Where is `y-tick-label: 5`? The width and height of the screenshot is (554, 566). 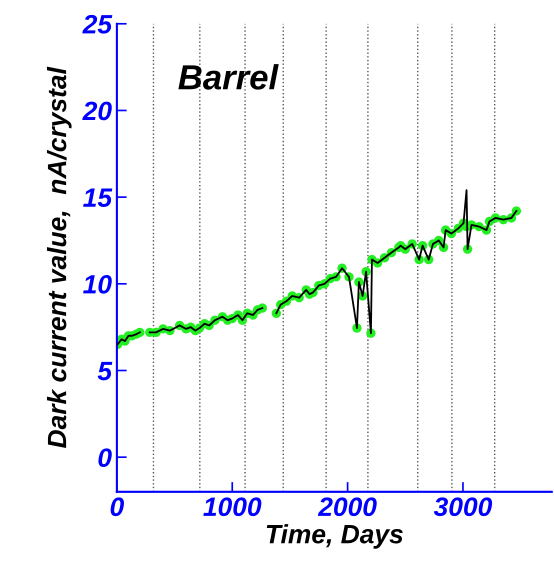 y-tick-label: 5 is located at coordinates (105, 371).